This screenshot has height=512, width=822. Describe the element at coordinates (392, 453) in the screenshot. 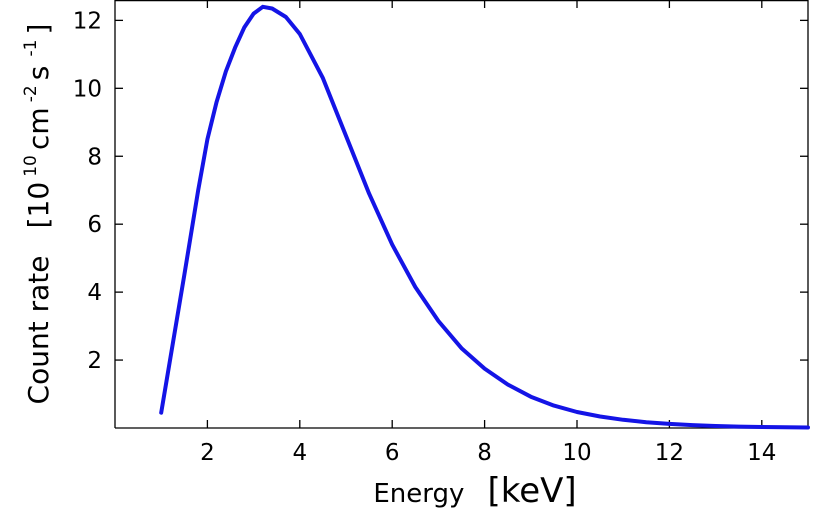

I see `x-tick-label-2: 6` at that location.